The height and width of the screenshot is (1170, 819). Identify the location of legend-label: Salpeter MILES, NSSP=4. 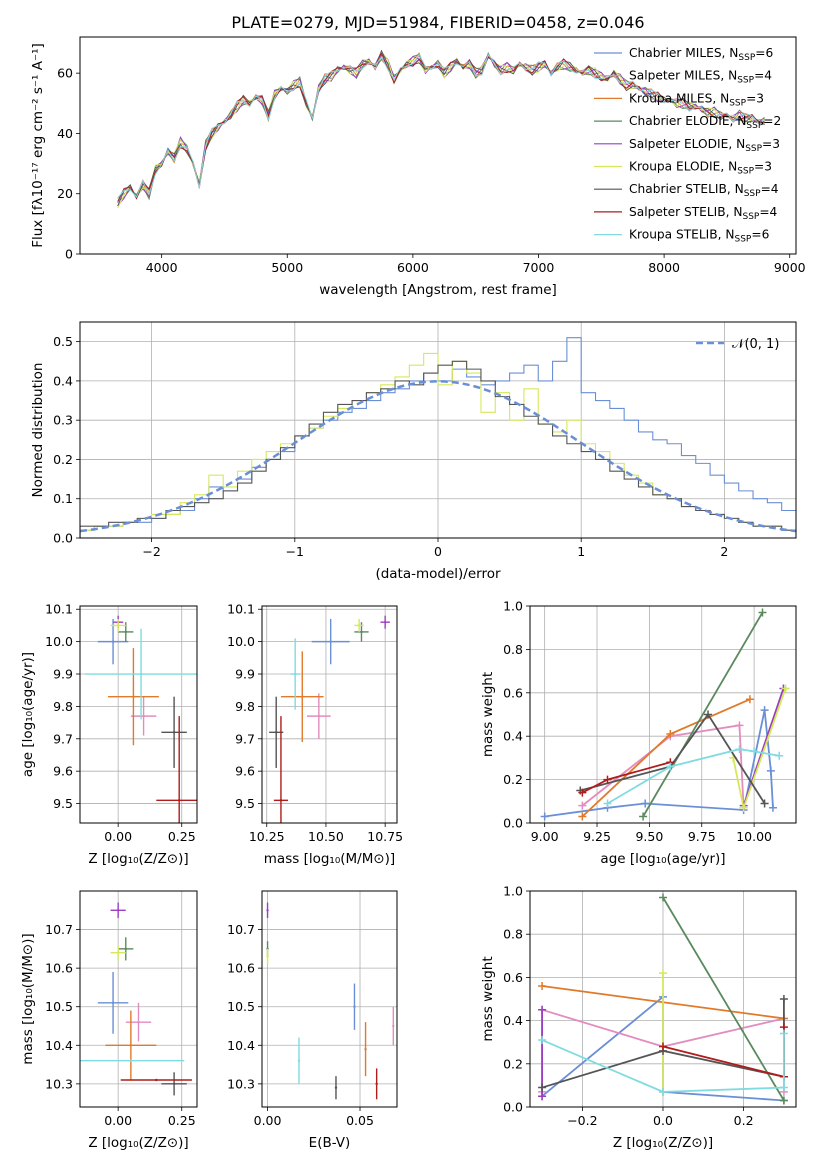
(700, 77).